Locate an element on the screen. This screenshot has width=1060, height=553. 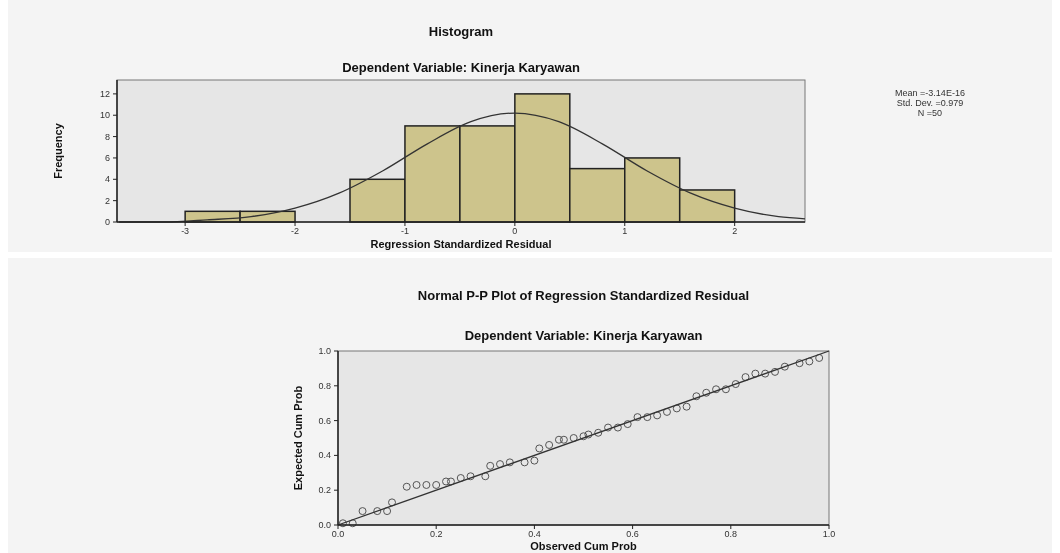
x-tick-label: 0.4 is located at coordinates (534, 534).